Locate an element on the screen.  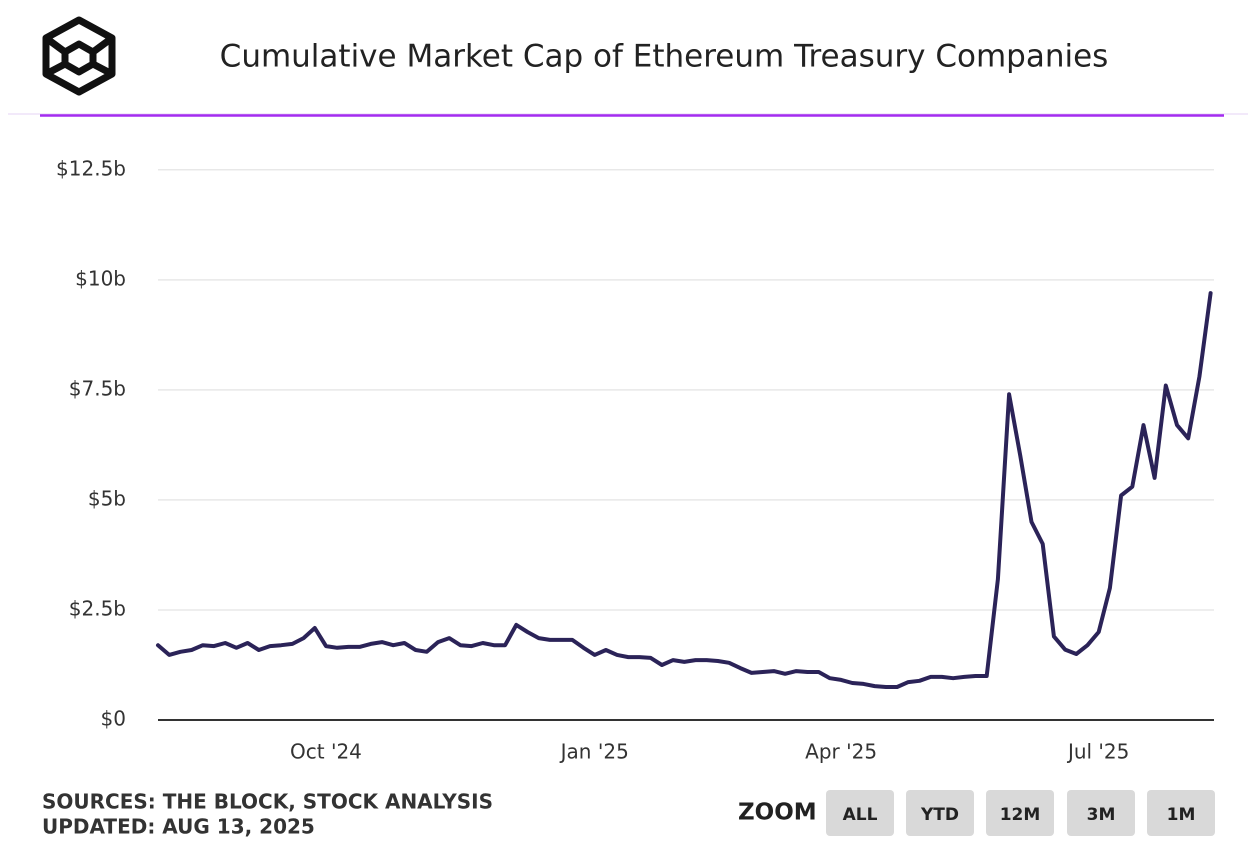
y-tick-label: $12.5b is located at coordinates (91, 168).